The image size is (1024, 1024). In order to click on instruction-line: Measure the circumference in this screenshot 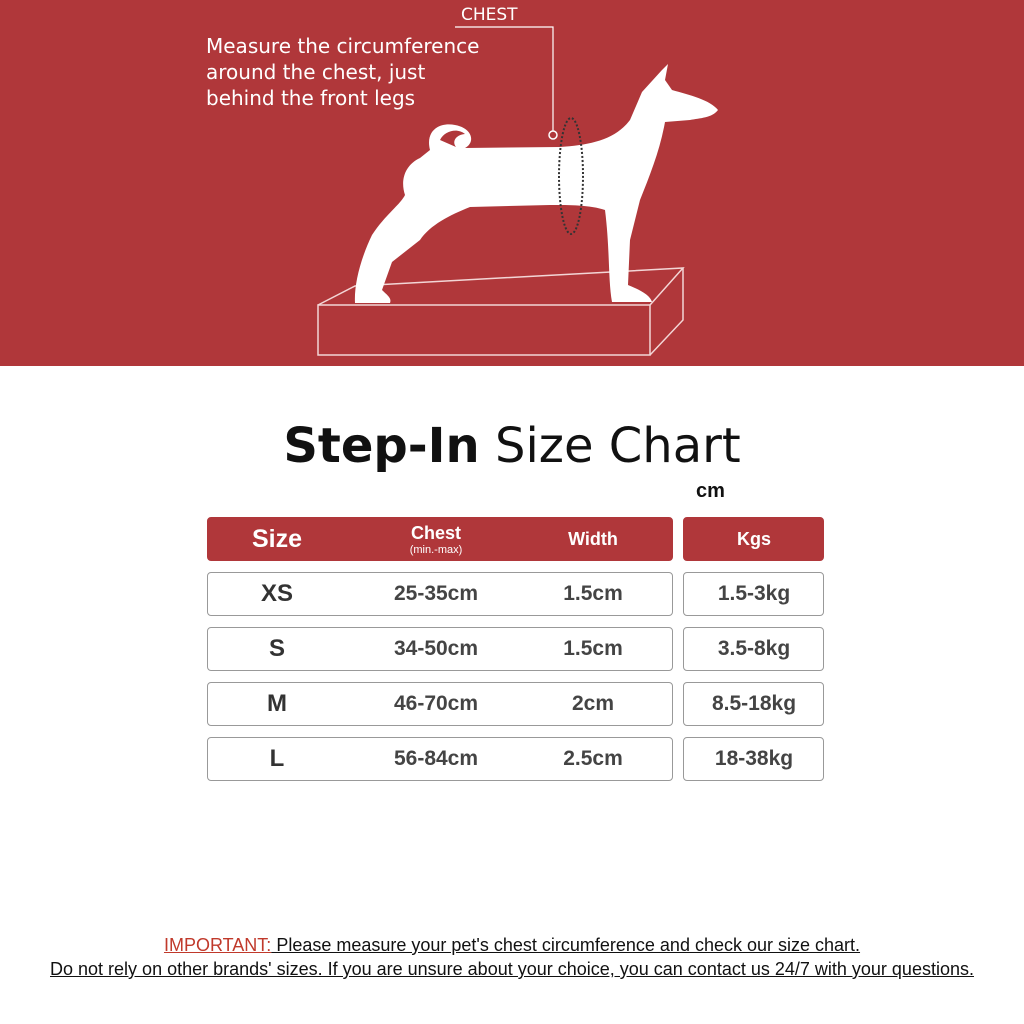, I will do `click(343, 46)`.